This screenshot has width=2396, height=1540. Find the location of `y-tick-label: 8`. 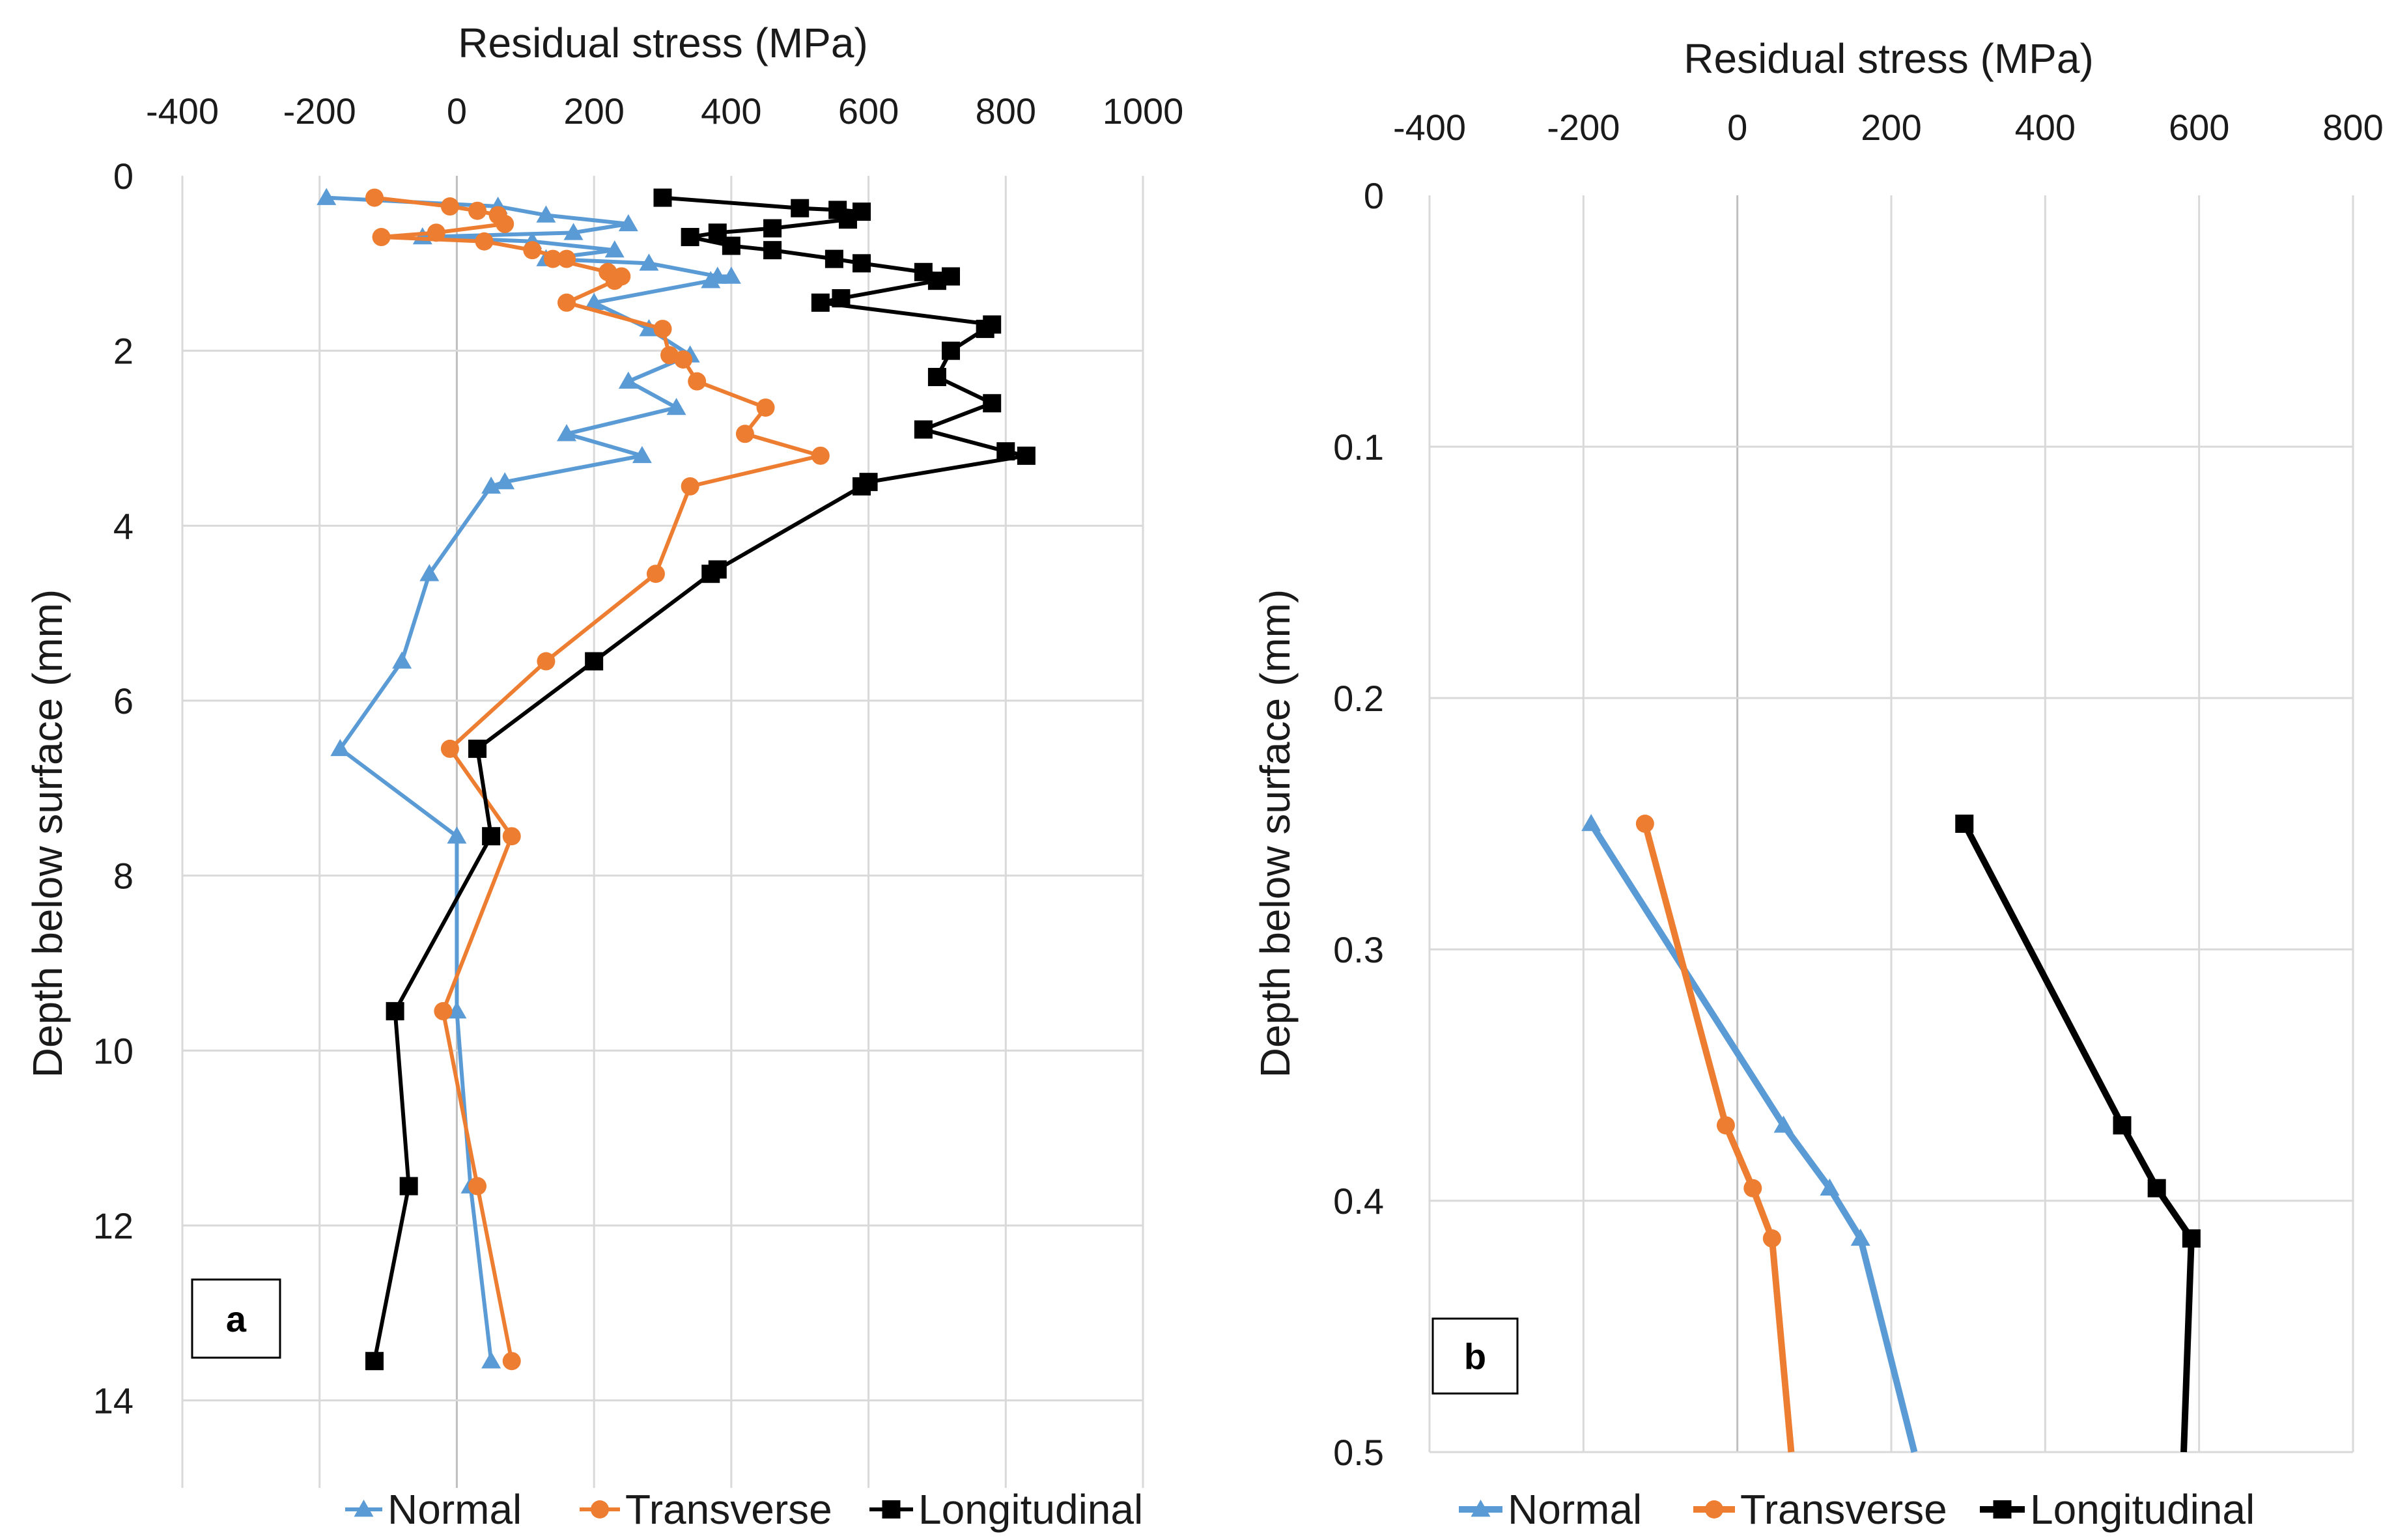

y-tick-label: 8 is located at coordinates (123, 877).